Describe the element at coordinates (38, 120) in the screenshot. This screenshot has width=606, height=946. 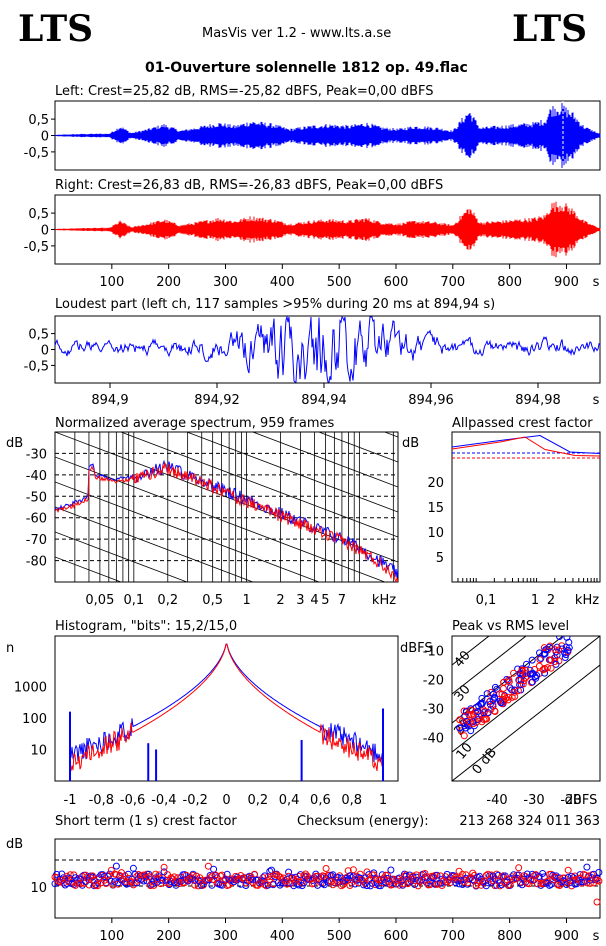
I see `left-waveform-ytick-0: 0,5` at that location.